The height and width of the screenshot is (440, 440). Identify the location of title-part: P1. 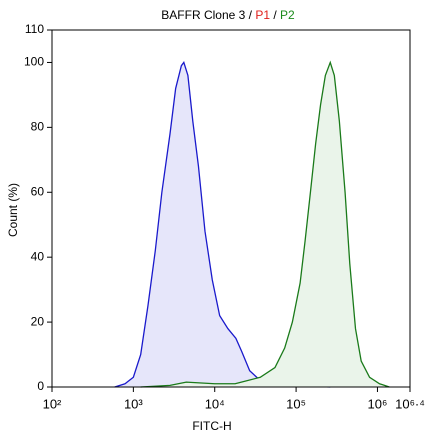
(262, 15).